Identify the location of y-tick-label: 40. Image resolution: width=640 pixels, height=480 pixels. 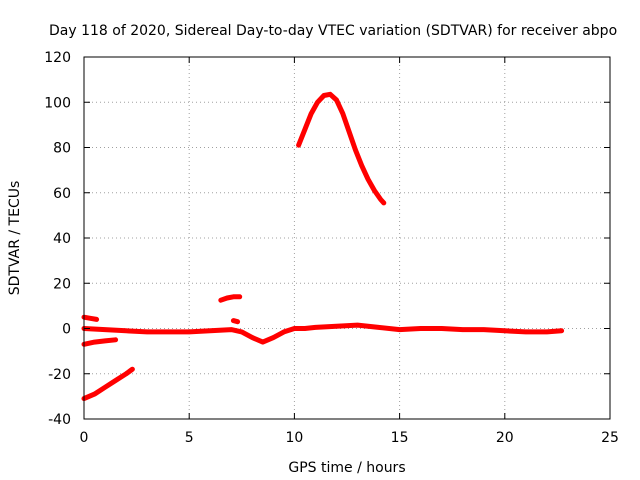
(62, 239).